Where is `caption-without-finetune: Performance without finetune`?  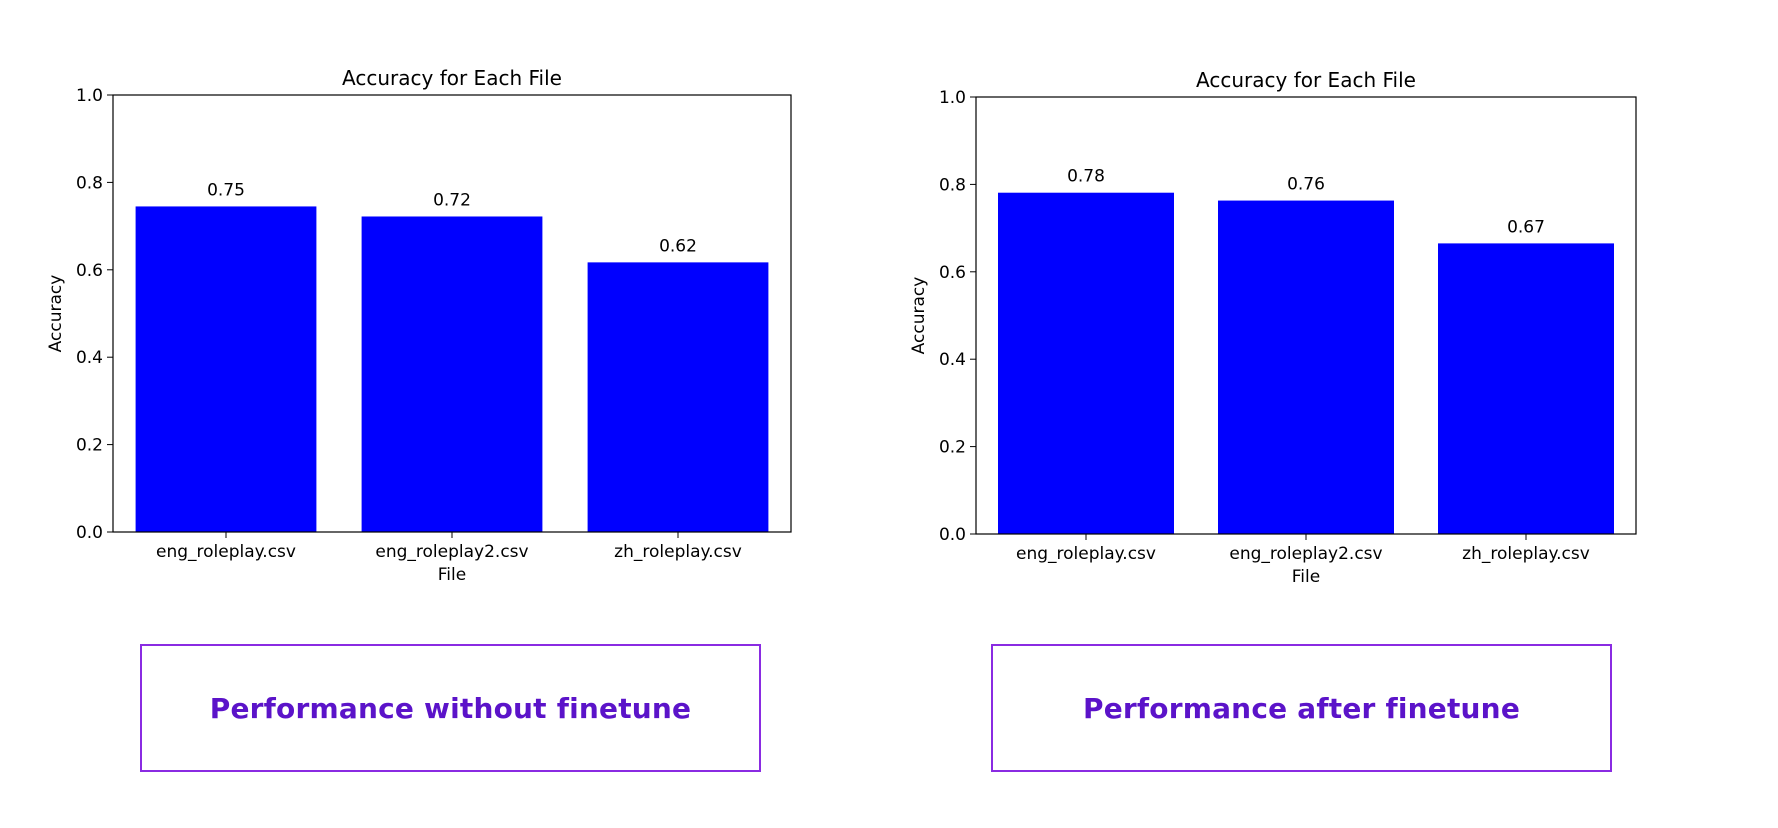
caption-without-finetune: Performance without finetune is located at coordinates (450, 708).